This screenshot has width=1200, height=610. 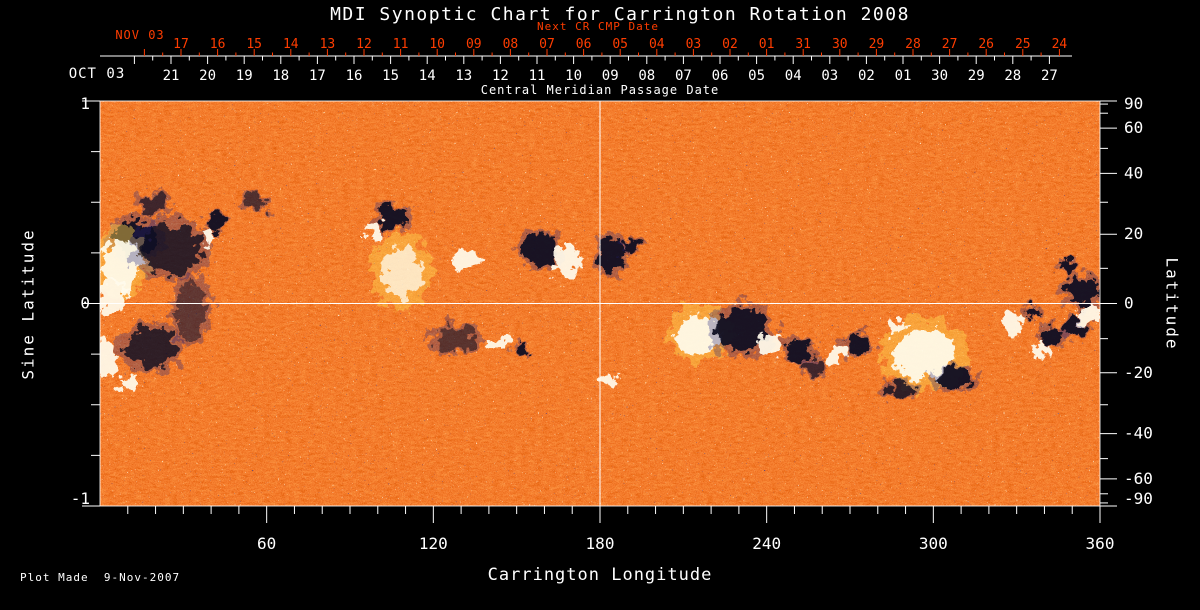 What do you see at coordinates (877, 44) in the screenshot?
I see `next-cr-day-label: 29` at bounding box center [877, 44].